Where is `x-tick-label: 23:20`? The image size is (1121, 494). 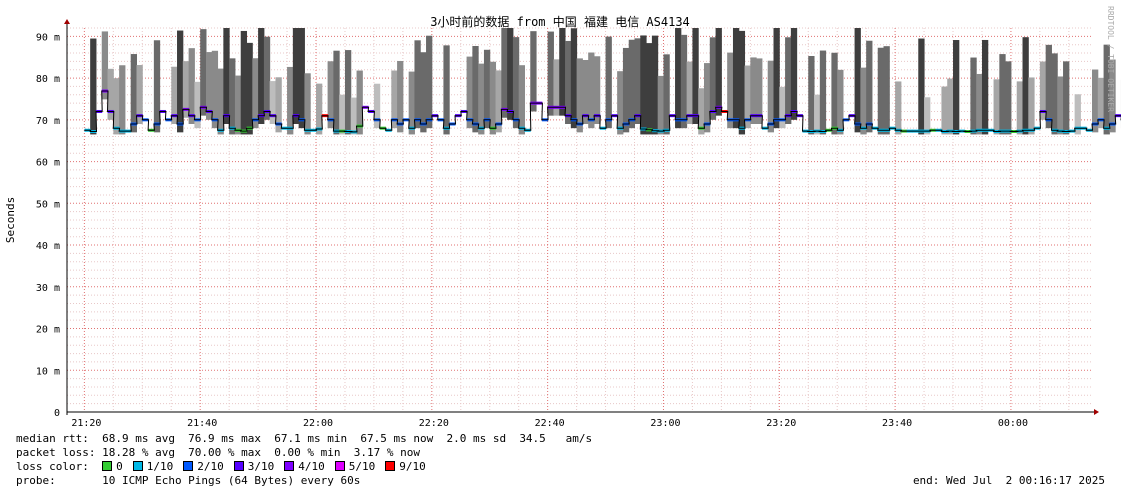 x-tick-label: 23:20 is located at coordinates (781, 423).